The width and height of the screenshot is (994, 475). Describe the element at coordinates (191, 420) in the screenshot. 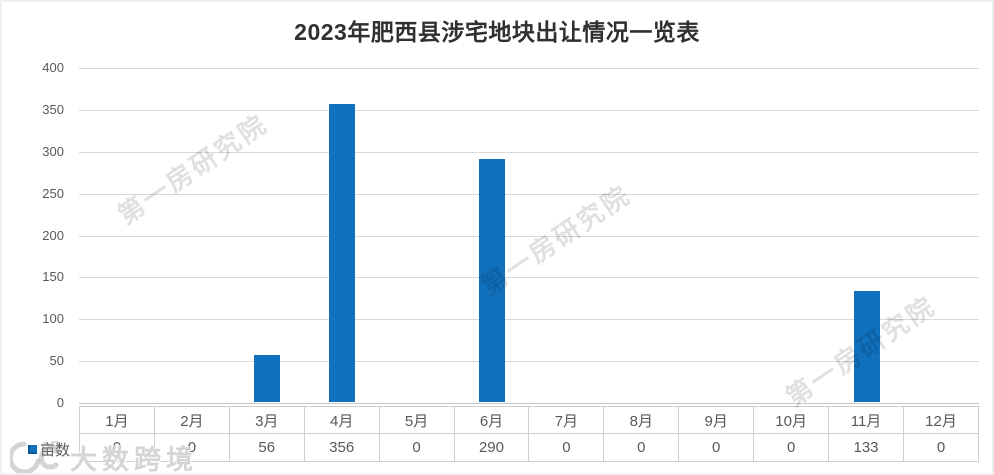

I see `month-header-cell: 2月` at that location.